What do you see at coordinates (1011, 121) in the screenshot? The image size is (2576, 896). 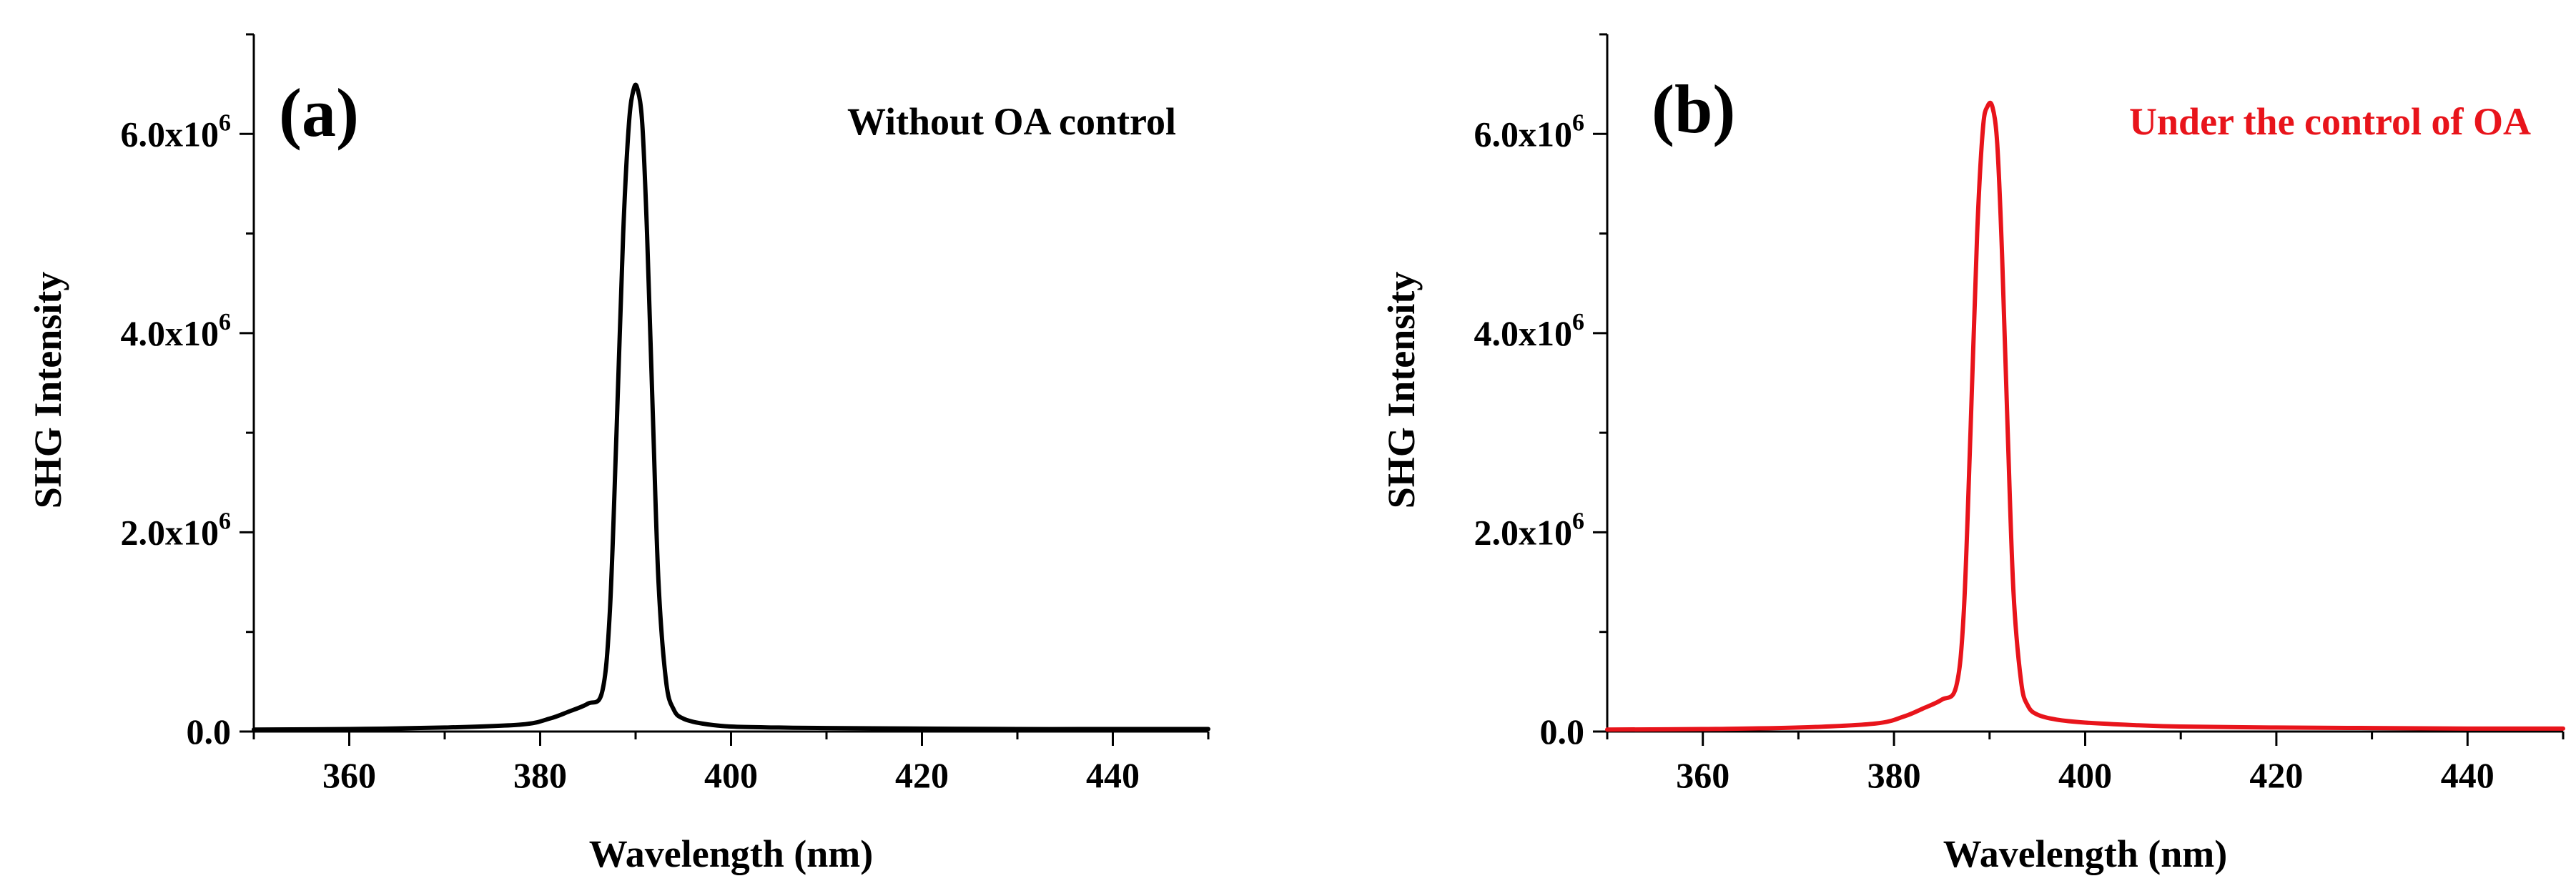 I see `annotation: Without OA control` at bounding box center [1011, 121].